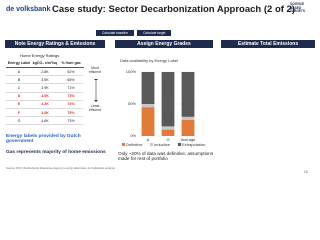  I want to click on table-cell: 62%, so click(71, 71).